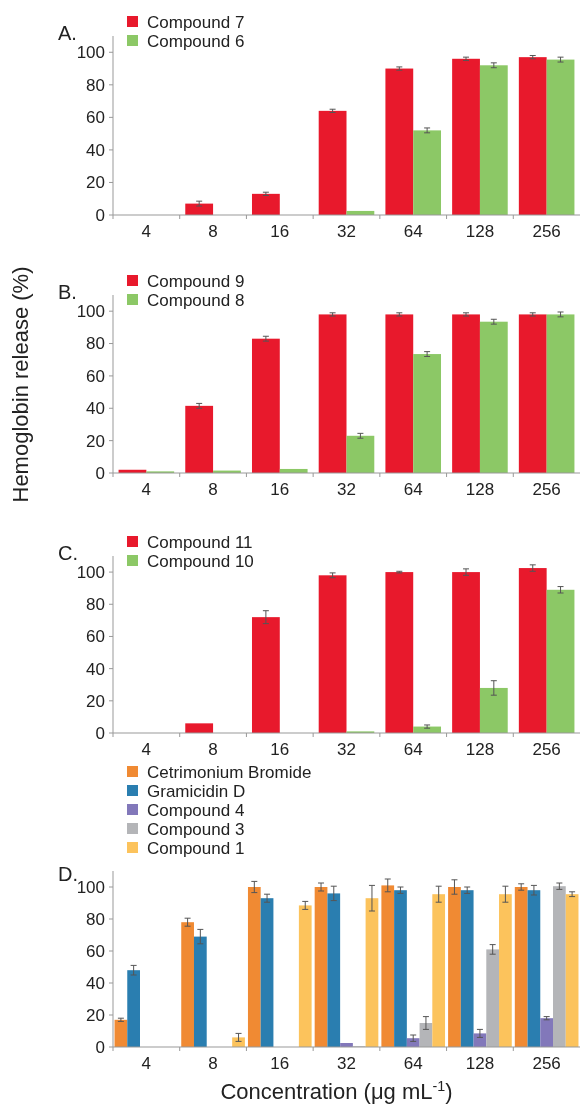 Image resolution: width=585 pixels, height=1110 pixels. I want to click on legend-label: Compound 11, so click(200, 542).